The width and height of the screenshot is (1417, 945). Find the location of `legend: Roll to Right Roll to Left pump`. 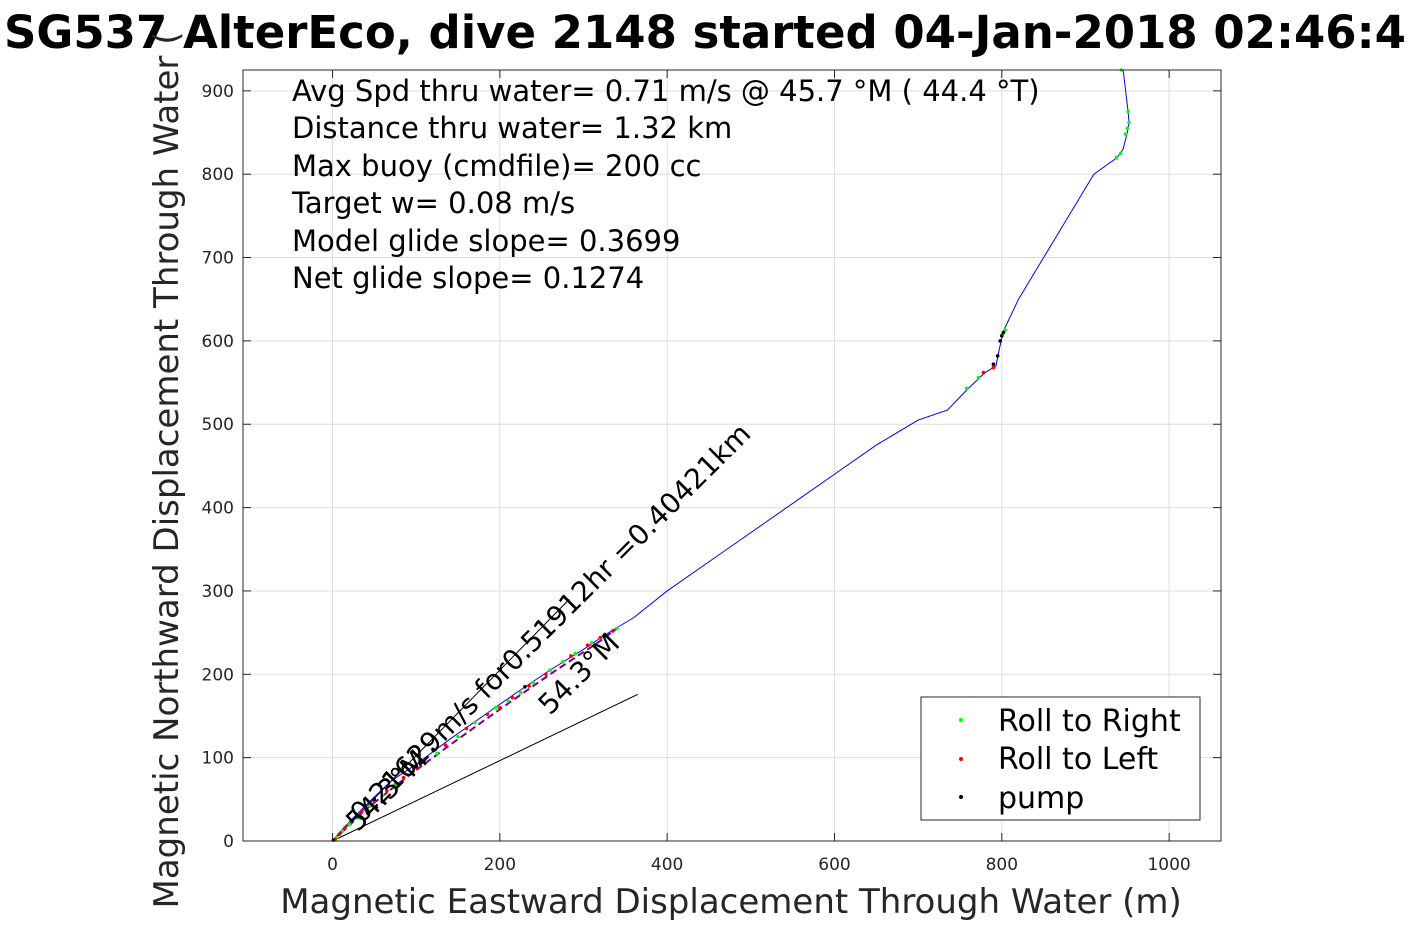

legend: Roll to Right Roll to Left pump is located at coordinates (1060, 758).